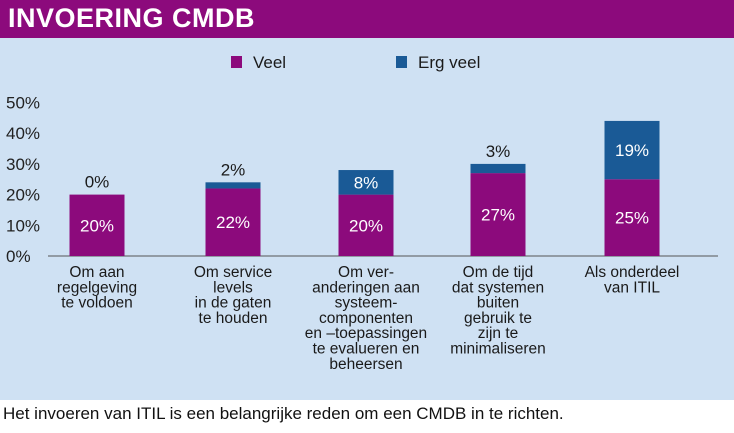 The image size is (734, 433). What do you see at coordinates (23, 133) in the screenshot?
I see `y-tick-label: 40%` at bounding box center [23, 133].